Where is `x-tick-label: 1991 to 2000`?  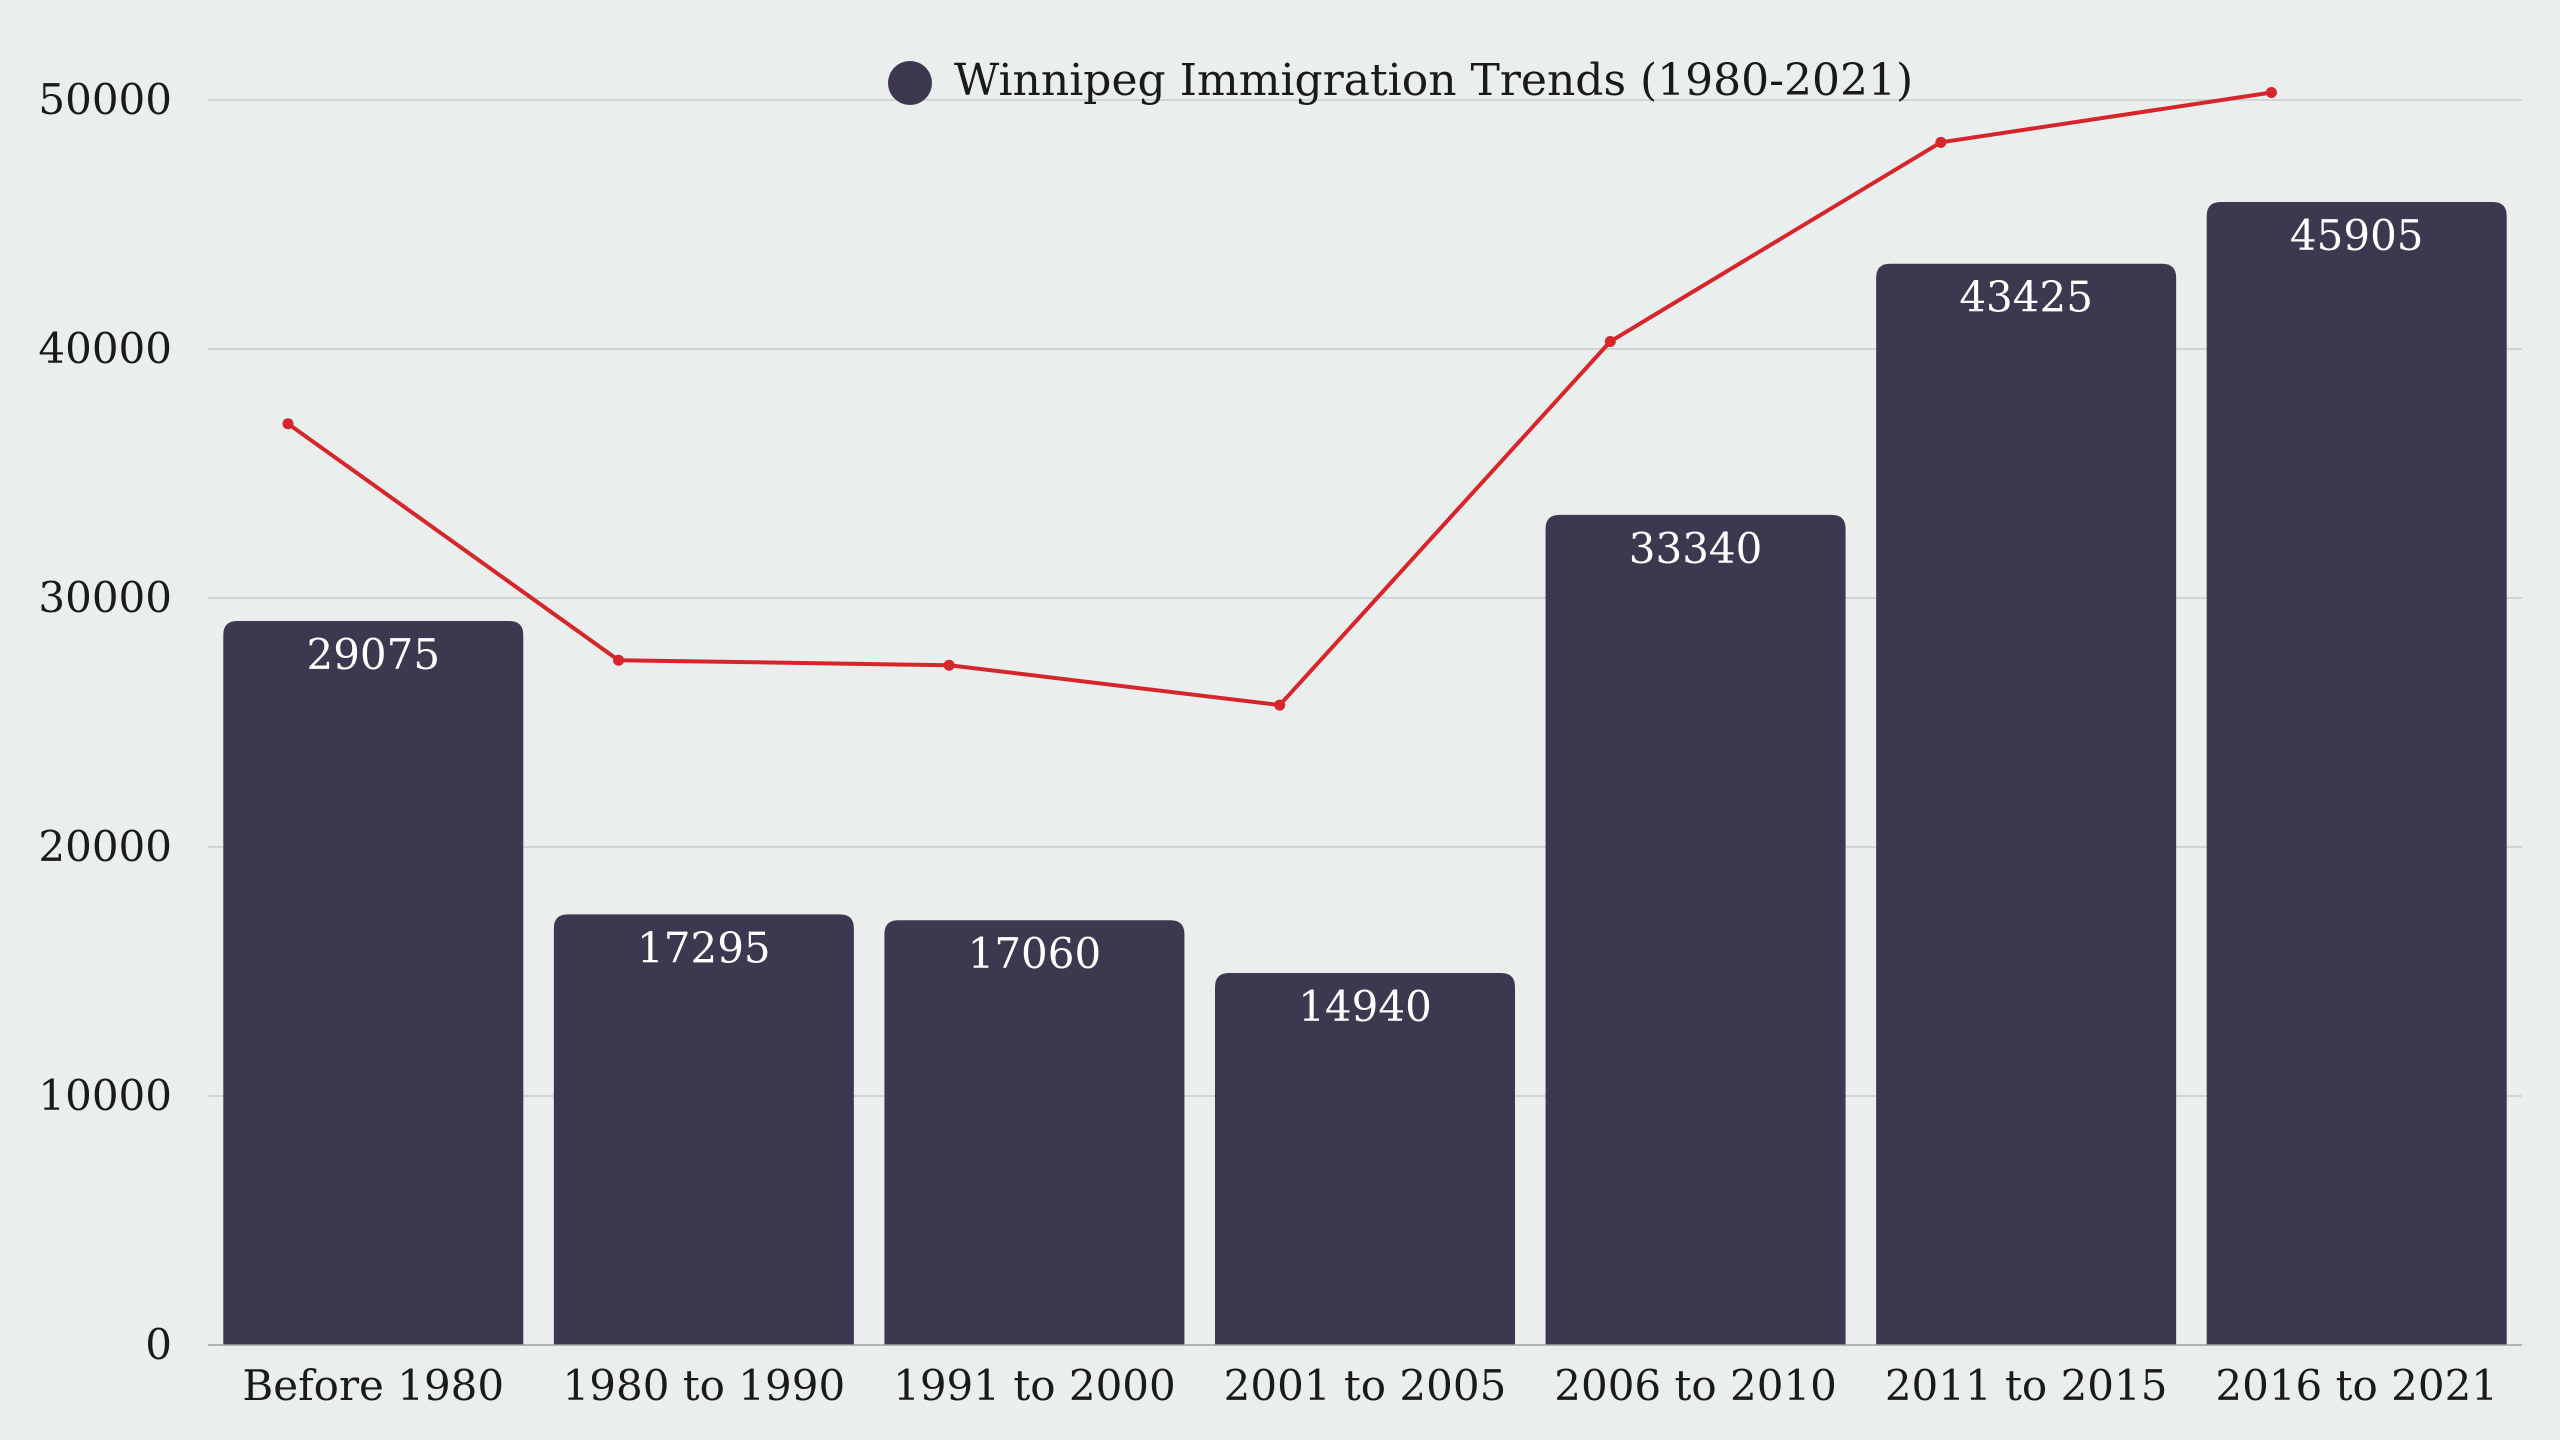
x-tick-label: 1991 to 2000 is located at coordinates (1034, 1385).